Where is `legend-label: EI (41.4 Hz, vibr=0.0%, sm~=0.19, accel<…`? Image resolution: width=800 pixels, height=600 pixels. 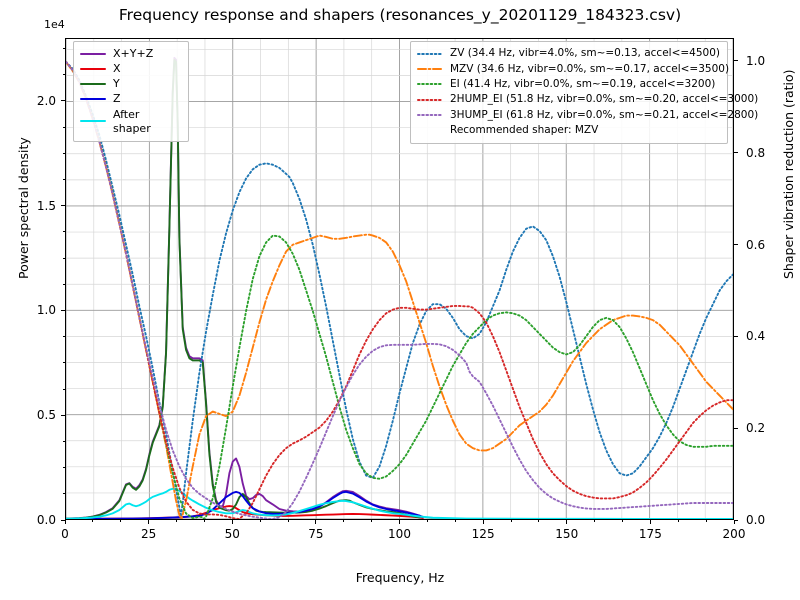 legend-label: EI (41.4 Hz, vibr=0.0%, sm~=0.19, accel<… is located at coordinates (583, 83).